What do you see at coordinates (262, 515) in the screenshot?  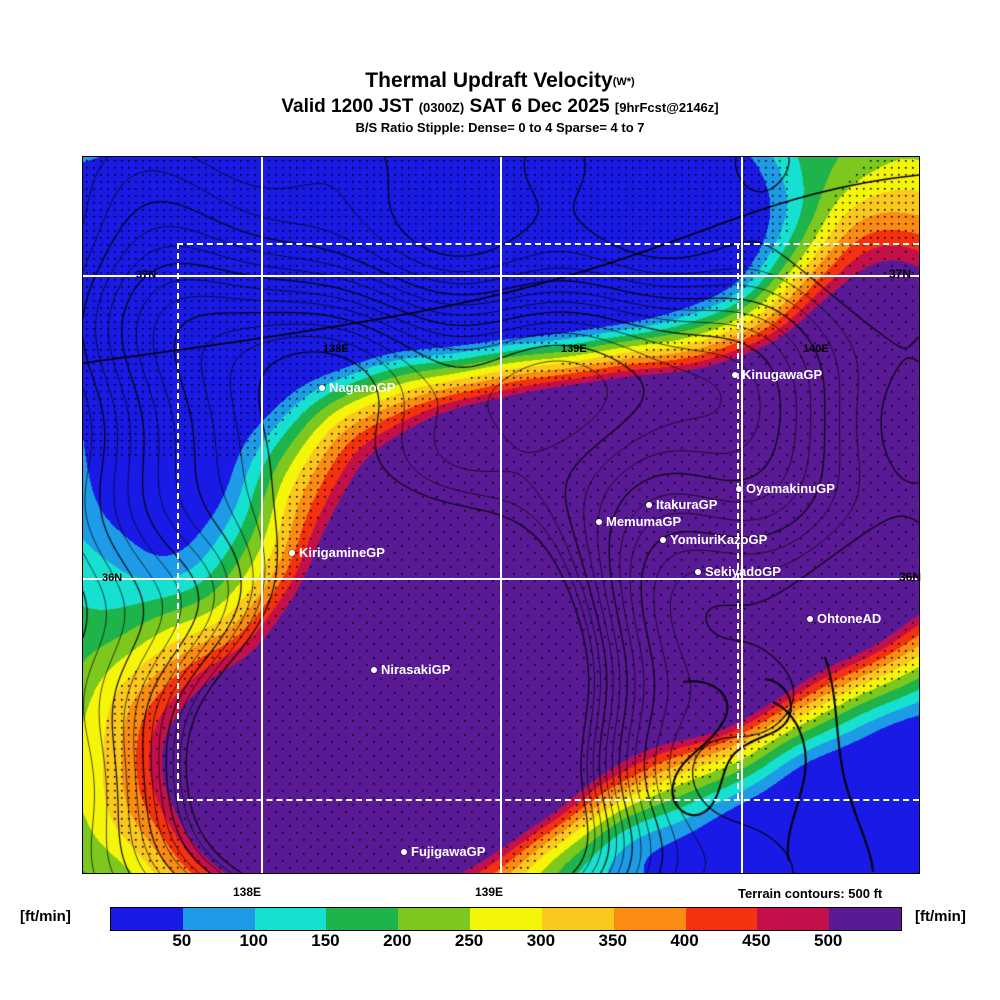 I see `gridline-138e` at bounding box center [262, 515].